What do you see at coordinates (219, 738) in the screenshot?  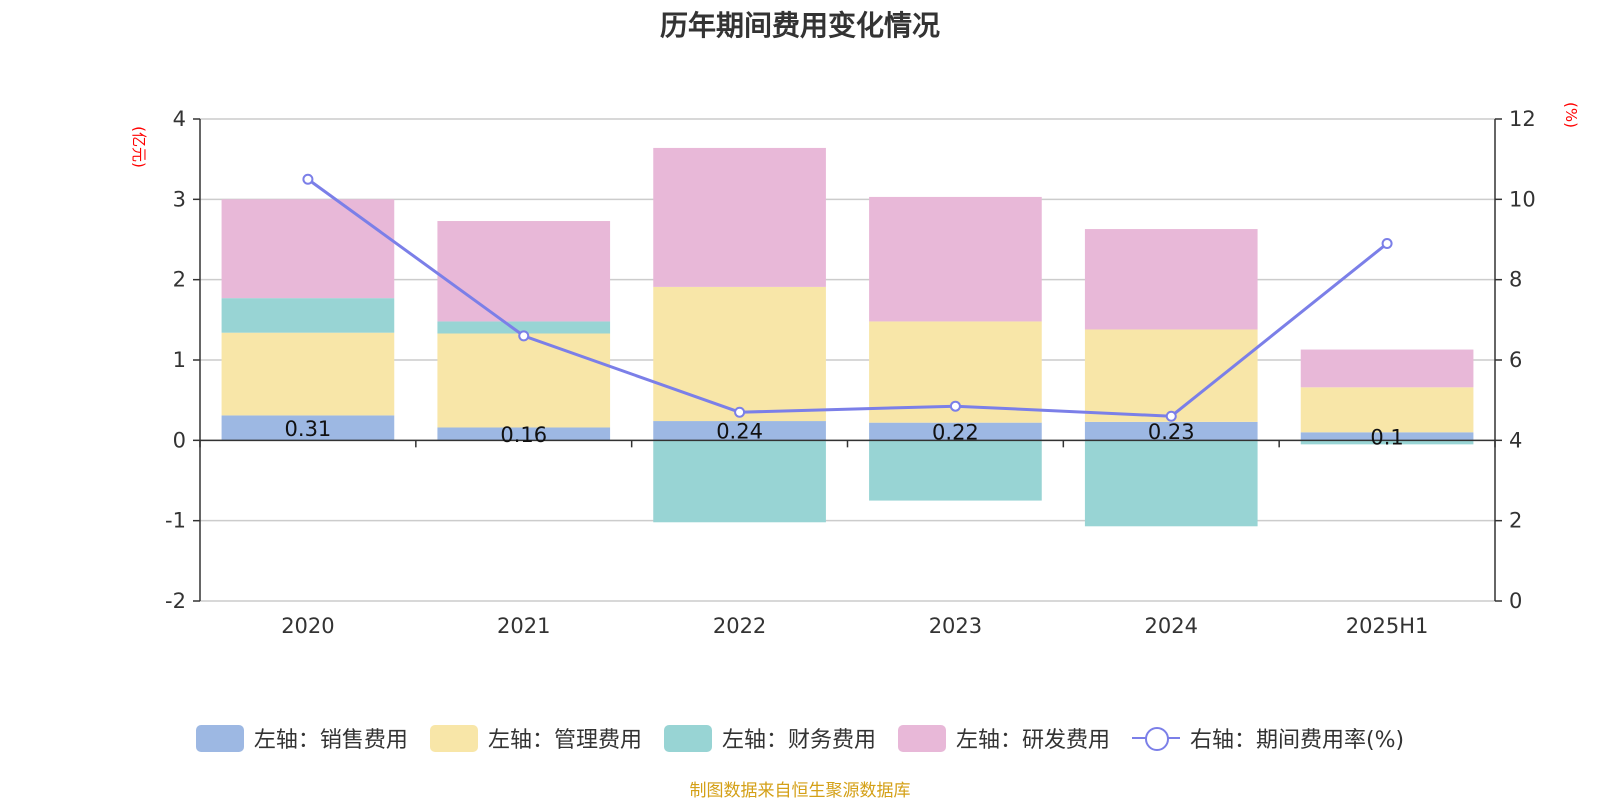 I see `legend-swatch-sales` at bounding box center [219, 738].